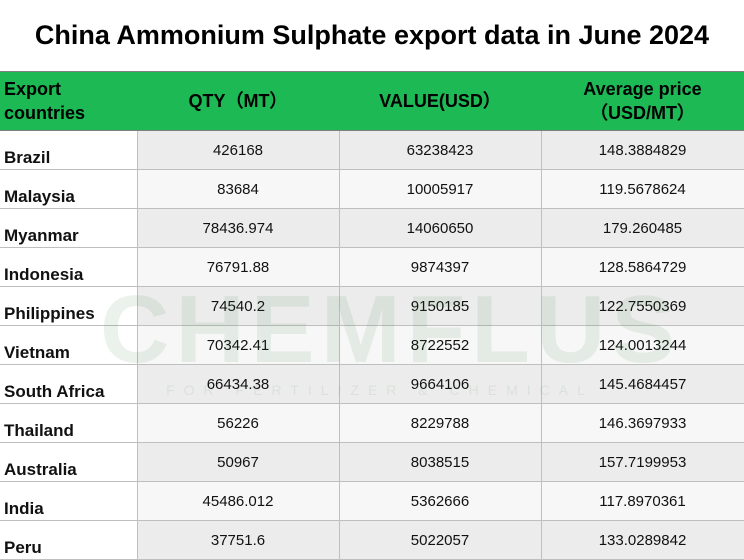 The image size is (744, 560). What do you see at coordinates (238, 462) in the screenshot?
I see `cell-qty: 50967` at bounding box center [238, 462].